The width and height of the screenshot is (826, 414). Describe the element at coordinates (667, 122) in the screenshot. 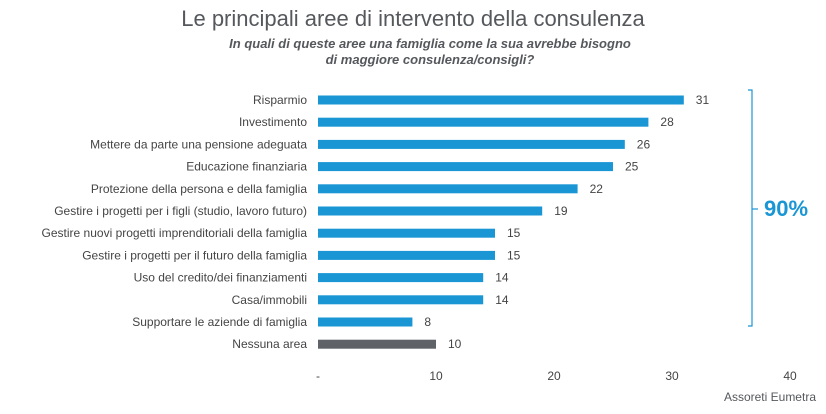

I see `value-label: 28` at that location.